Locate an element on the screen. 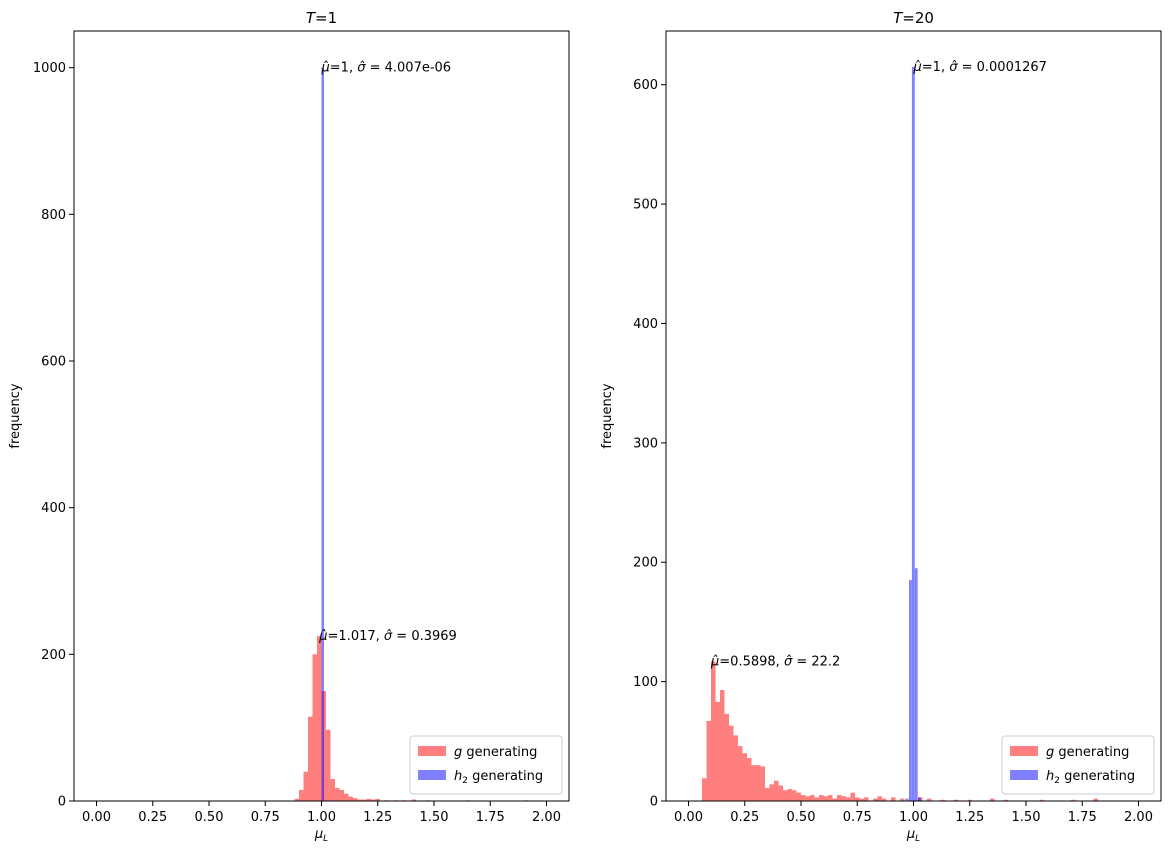 The width and height of the screenshot is (1169, 855). sigma-hat-value: = 4.007e-06 is located at coordinates (408, 68).